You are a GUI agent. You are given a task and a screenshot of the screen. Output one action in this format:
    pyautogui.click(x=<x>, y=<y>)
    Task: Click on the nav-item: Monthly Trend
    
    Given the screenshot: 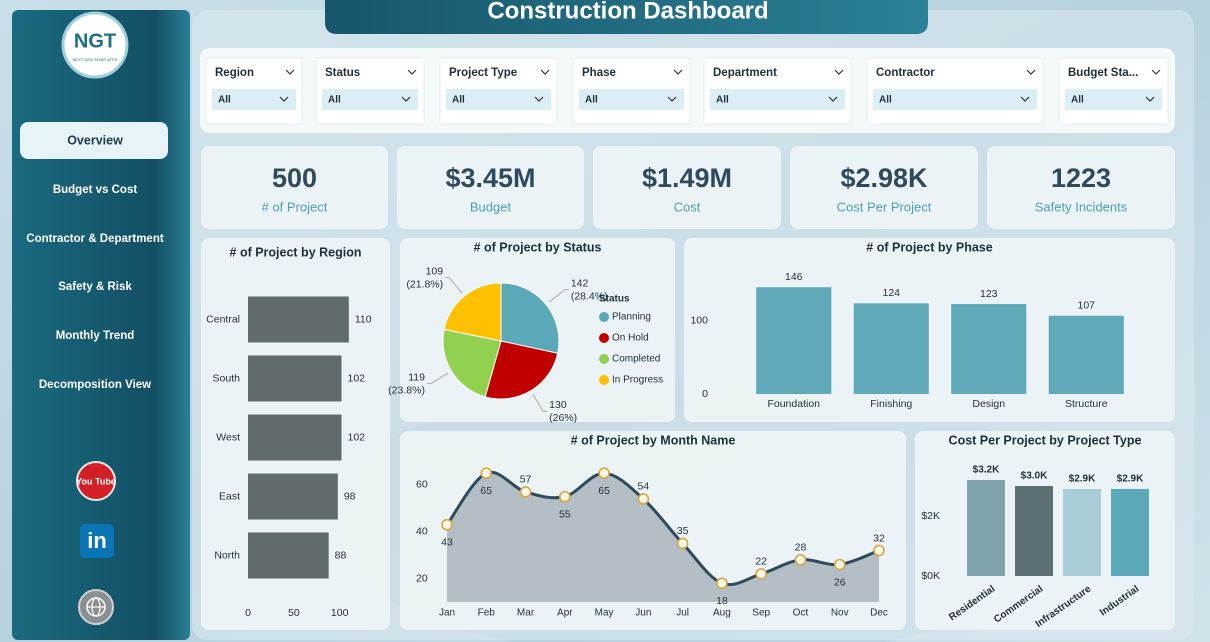 What is the action you would take?
    pyautogui.click(x=95, y=336)
    